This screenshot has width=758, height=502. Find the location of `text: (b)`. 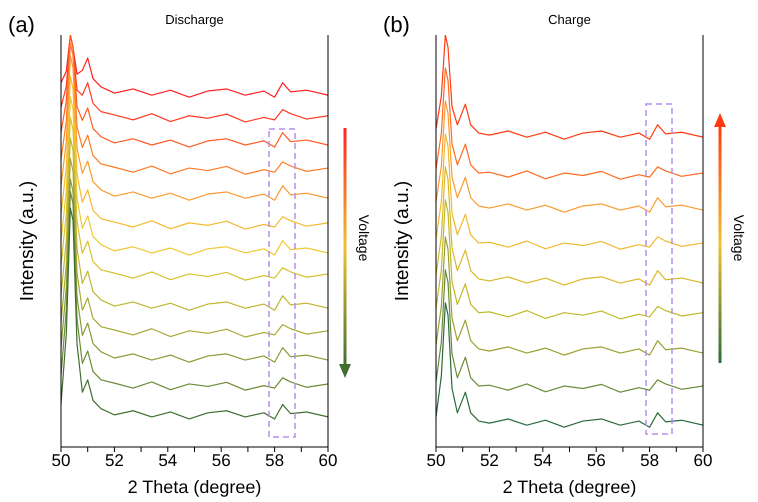

text: (b) is located at coordinates (396, 25).